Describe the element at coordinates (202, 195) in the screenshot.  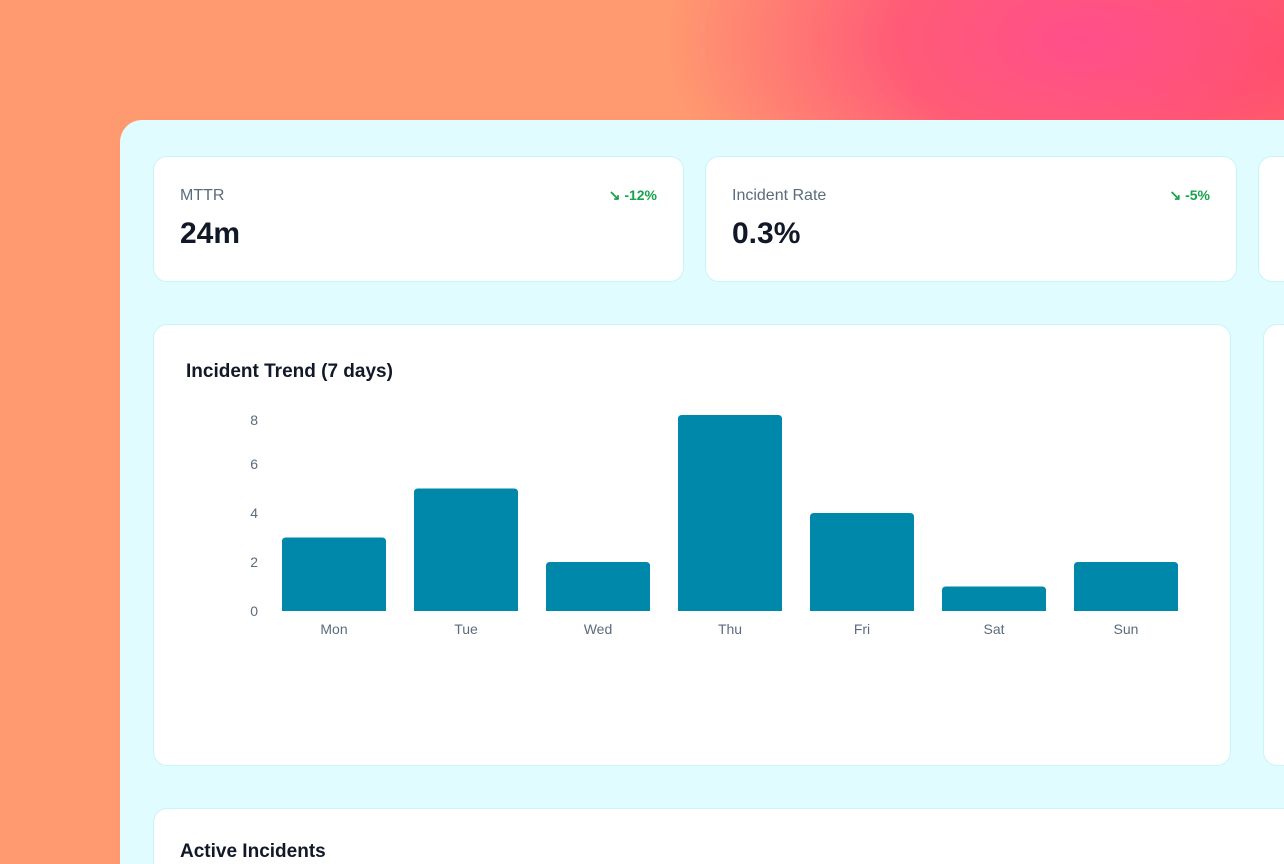
I see `kpi-label: MTTR` at that location.